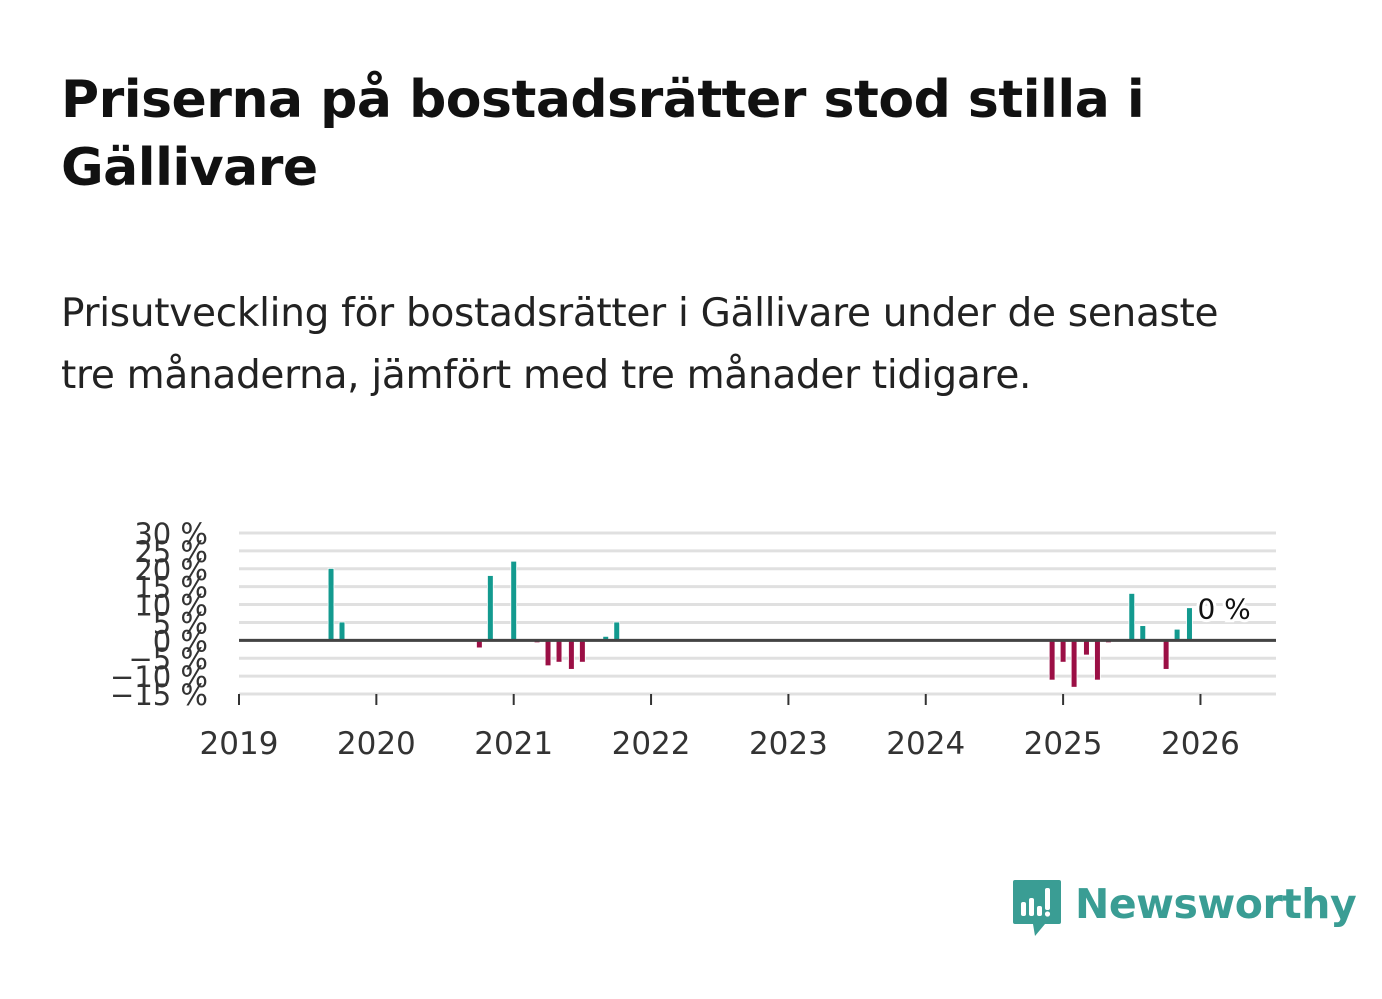 The image size is (1382, 999). I want to click on x-tick-label: 2023, so click(788, 744).